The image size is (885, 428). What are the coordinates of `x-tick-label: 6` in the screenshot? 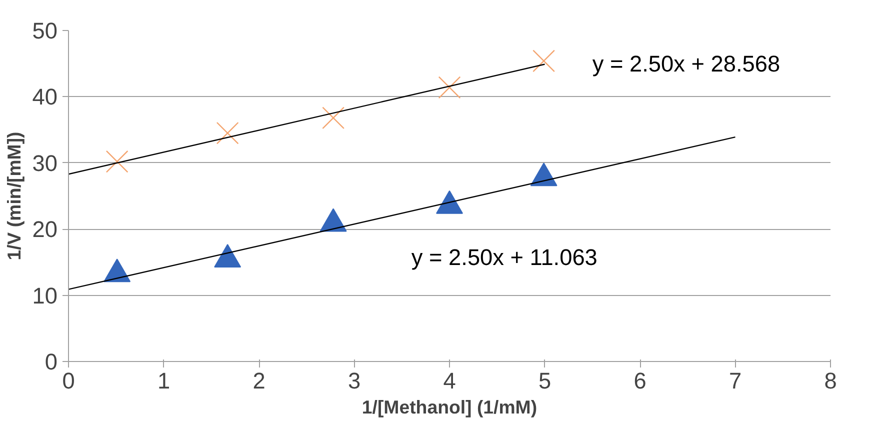 It's located at (640, 381).